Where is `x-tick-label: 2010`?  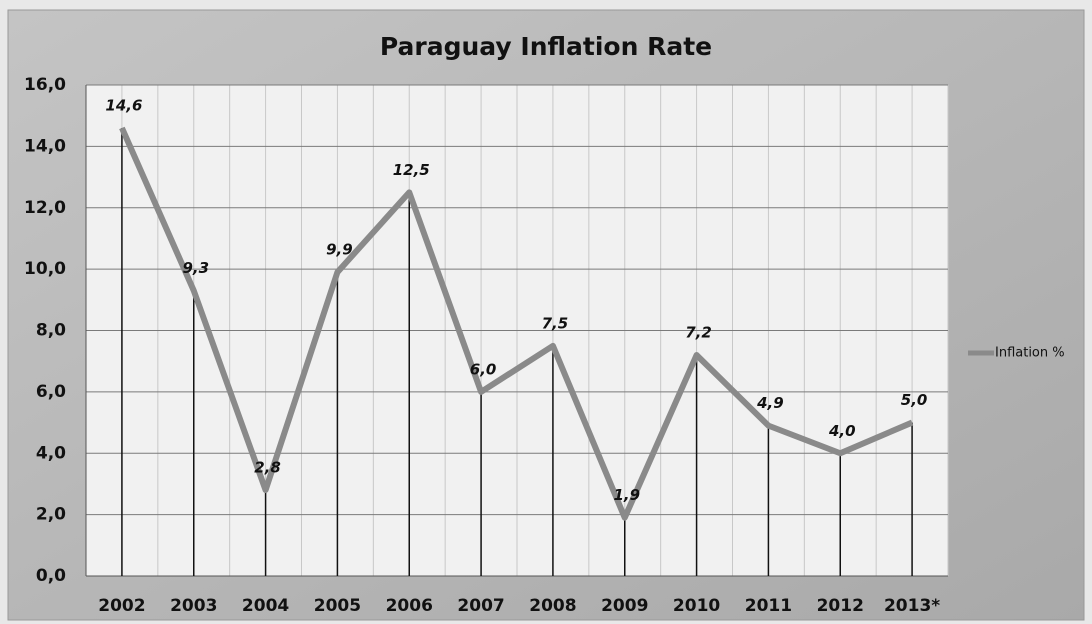 x-tick-label: 2010 is located at coordinates (696, 606).